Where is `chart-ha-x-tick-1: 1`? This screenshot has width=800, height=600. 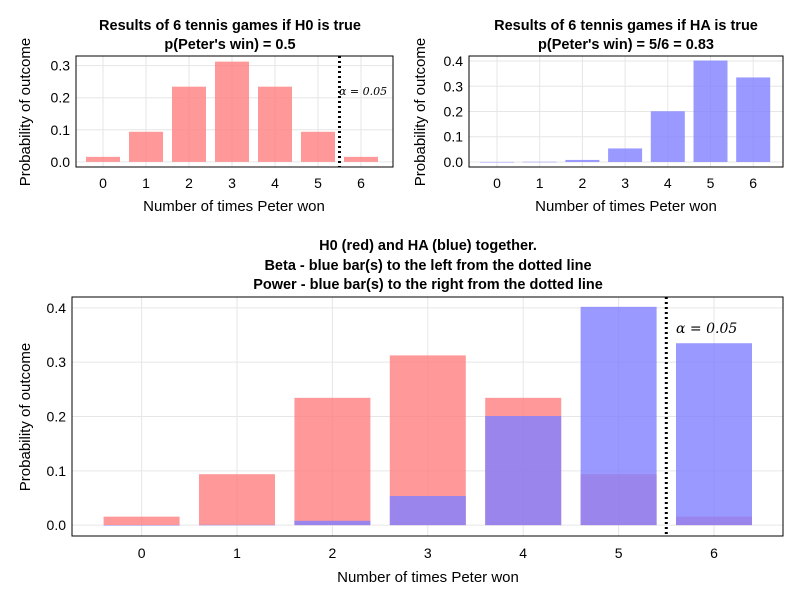 chart-ha-x-tick-1: 1 is located at coordinates (540, 183).